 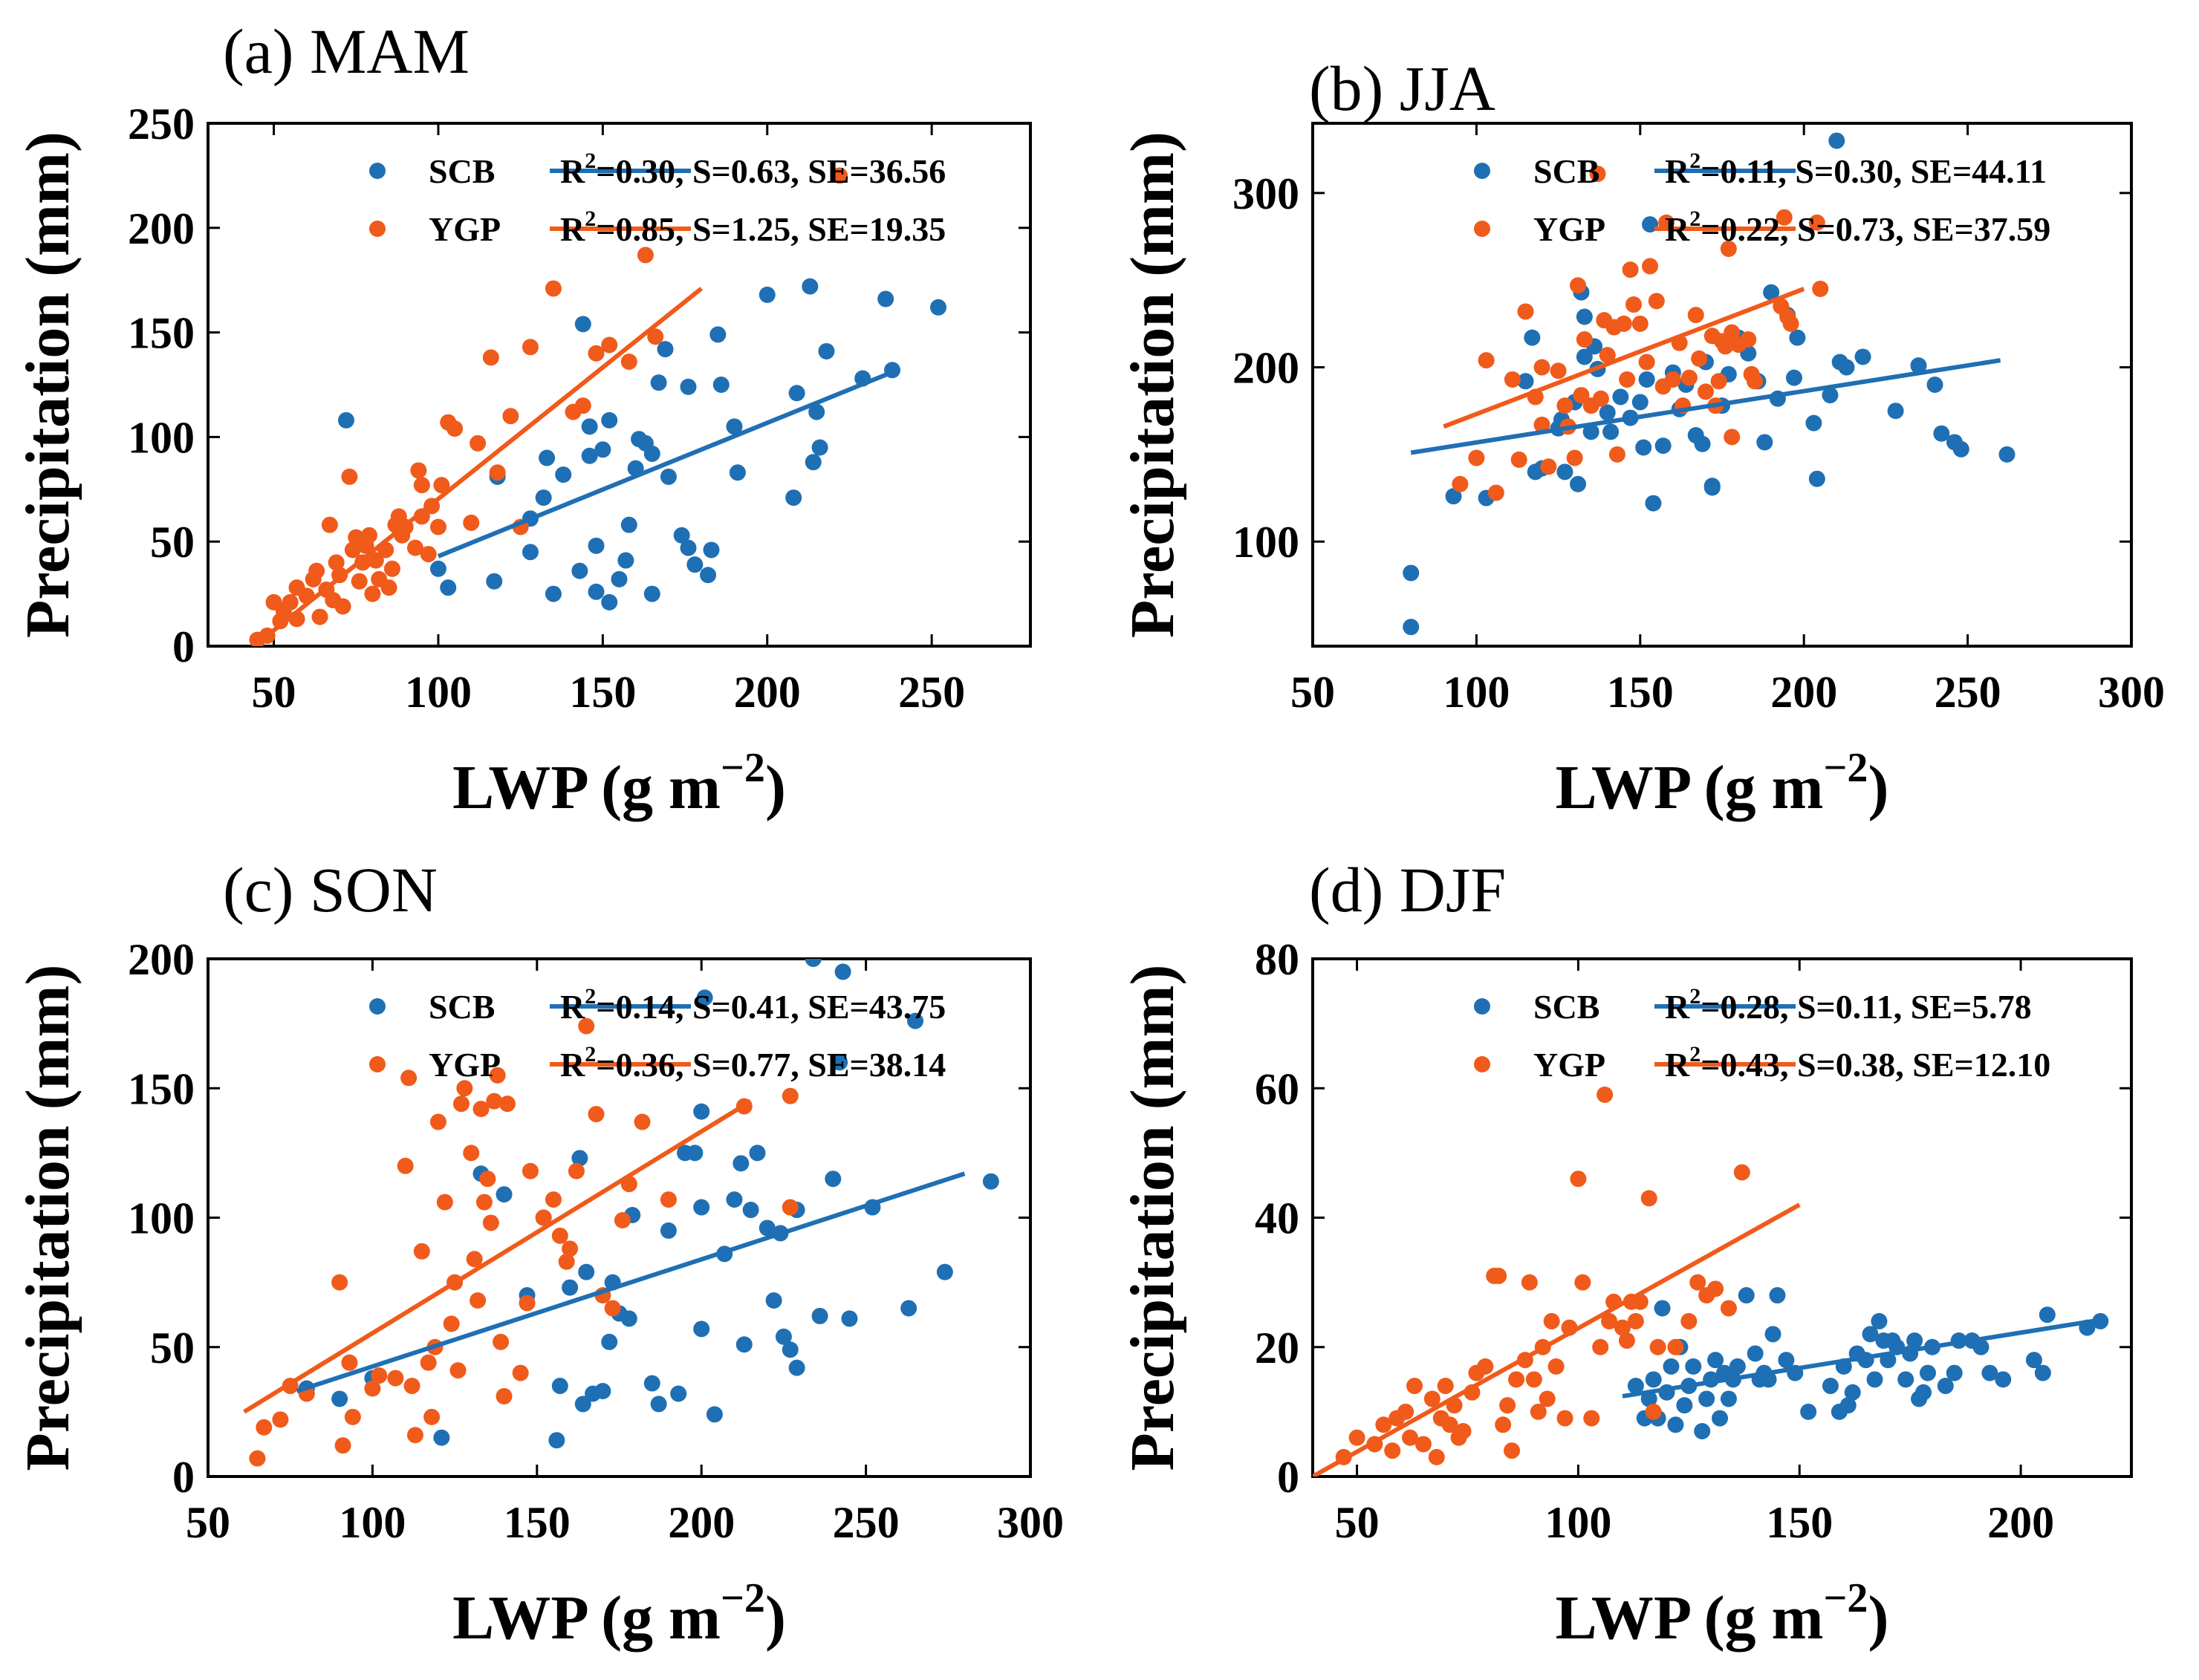 What do you see at coordinates (775, 787) in the screenshot?
I see `x-axis-label-end: )` at bounding box center [775, 787].